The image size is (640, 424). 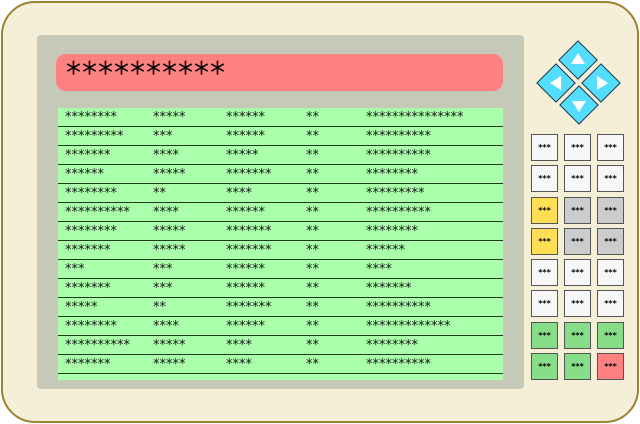 What do you see at coordinates (408, 326) in the screenshot?
I see `table-cell: *************` at bounding box center [408, 326].